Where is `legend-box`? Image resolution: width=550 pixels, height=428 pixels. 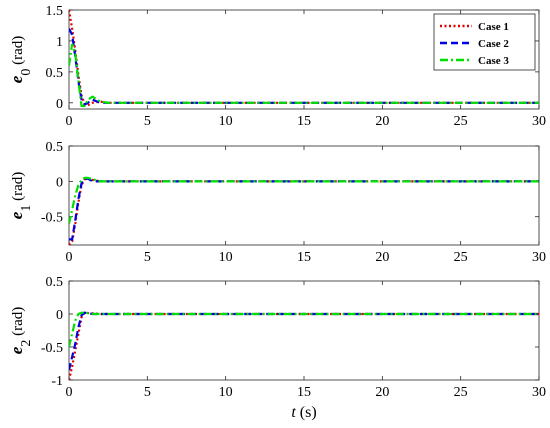 legend-box is located at coordinates (484, 42).